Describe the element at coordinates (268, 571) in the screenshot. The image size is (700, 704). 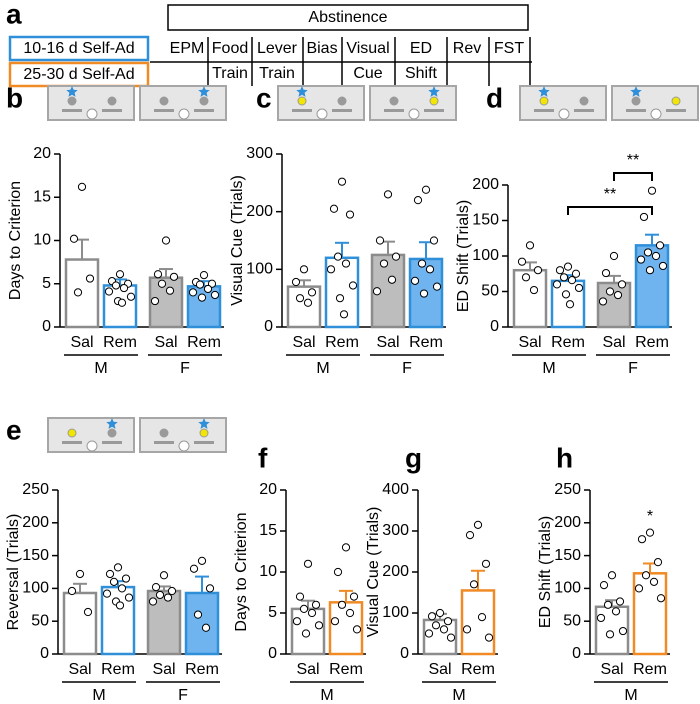
I see `y-tick-label: 10` at that location.